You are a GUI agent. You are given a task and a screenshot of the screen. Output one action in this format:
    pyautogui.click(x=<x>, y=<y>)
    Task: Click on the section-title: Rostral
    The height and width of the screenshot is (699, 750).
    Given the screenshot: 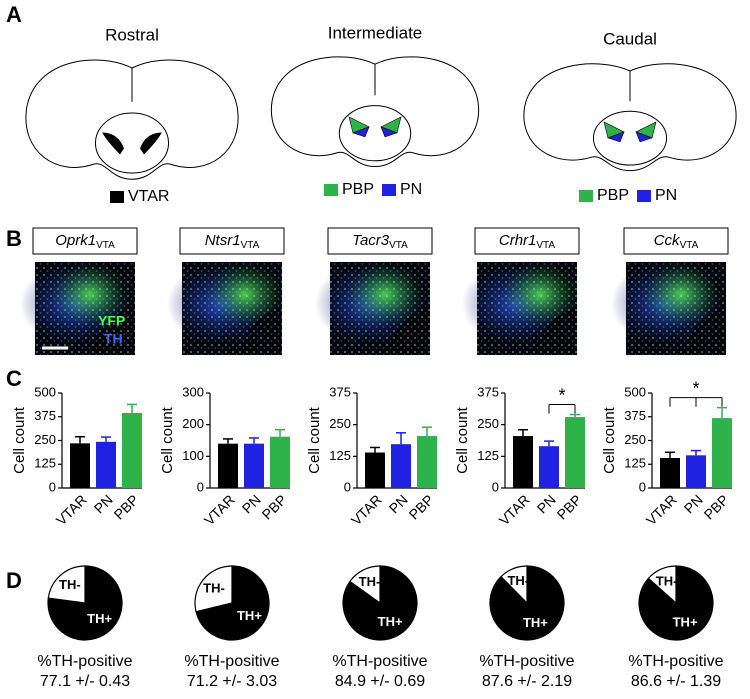 What is the action you would take?
    pyautogui.click(x=132, y=34)
    